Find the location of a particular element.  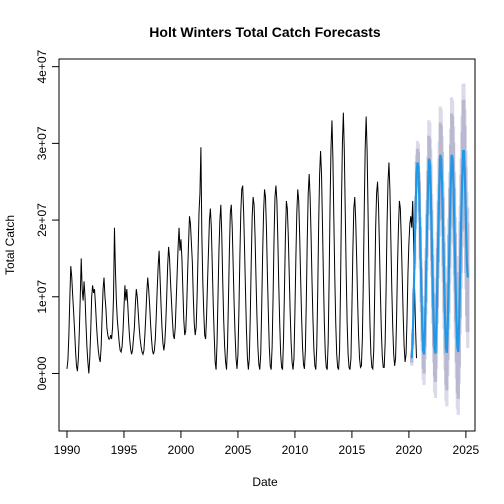

x-tick-label: 1995 is located at coordinates (124, 450).